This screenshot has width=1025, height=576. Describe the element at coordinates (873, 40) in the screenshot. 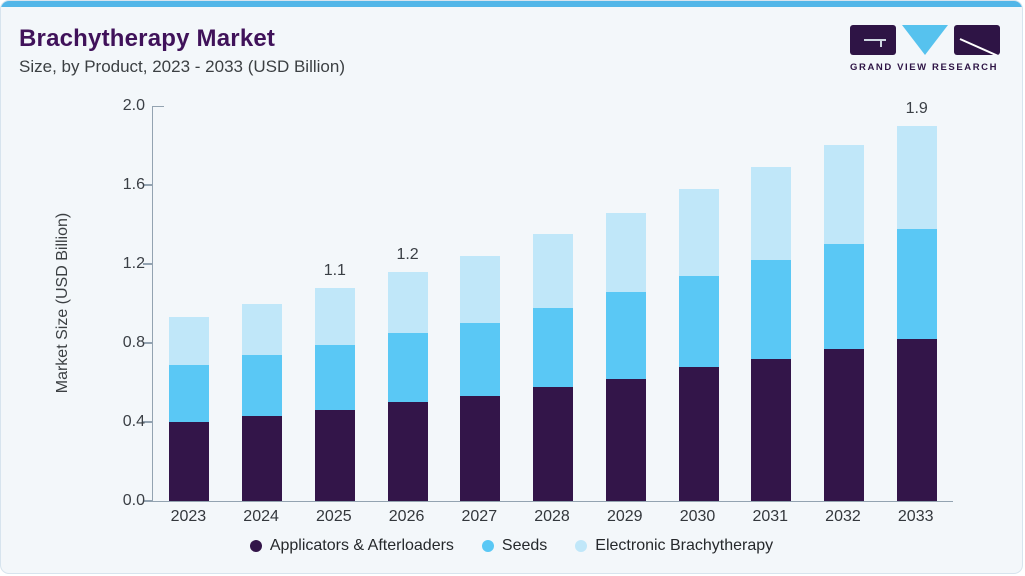

I see `logo-g-icon` at that location.